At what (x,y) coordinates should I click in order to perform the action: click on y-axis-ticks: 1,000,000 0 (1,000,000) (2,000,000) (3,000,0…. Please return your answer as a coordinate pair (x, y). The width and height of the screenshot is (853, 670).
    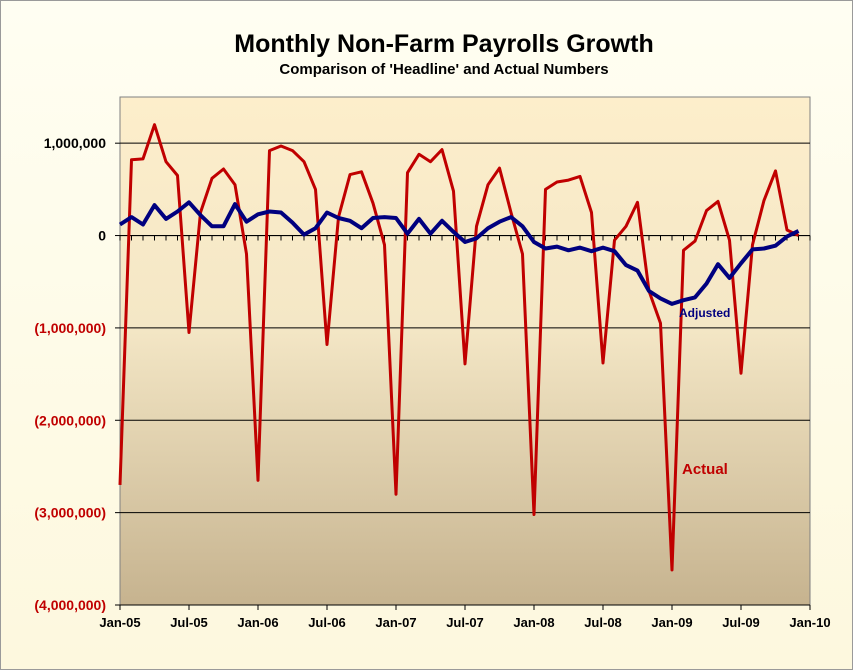
    Looking at the image, I should click on (77, 374).